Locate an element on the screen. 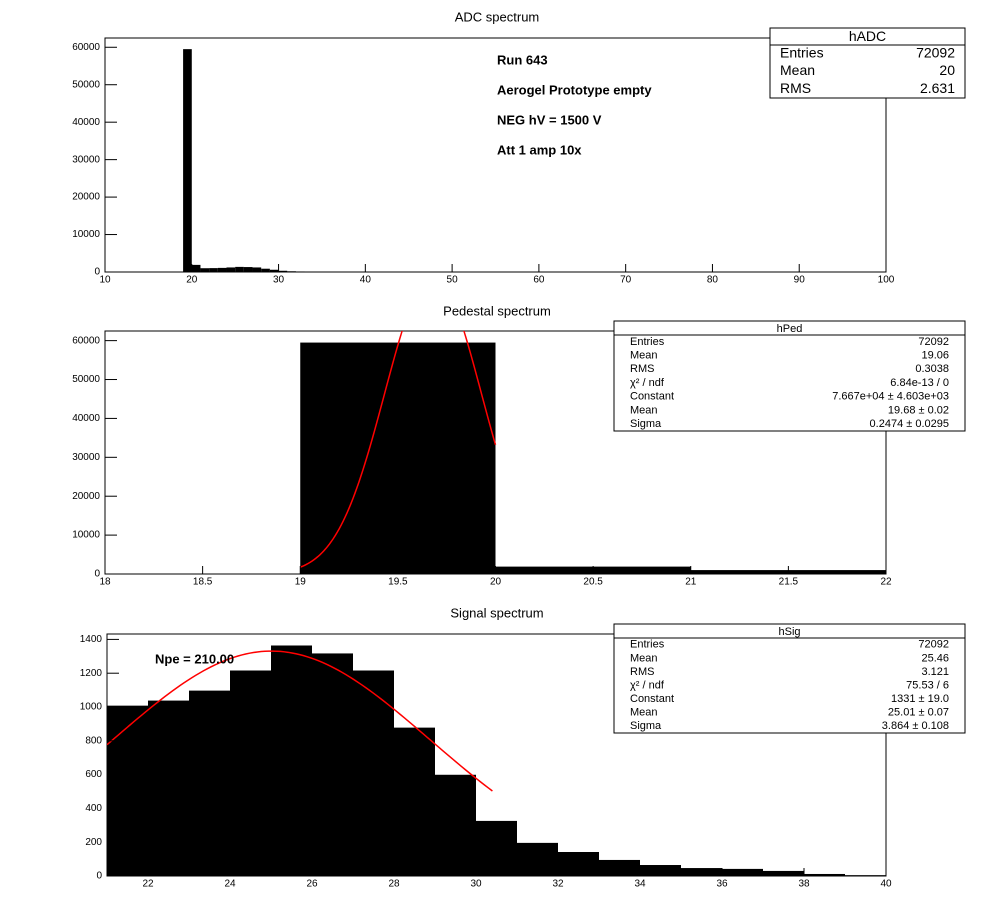  annotation: Npe = 210.00 is located at coordinates (194, 658).